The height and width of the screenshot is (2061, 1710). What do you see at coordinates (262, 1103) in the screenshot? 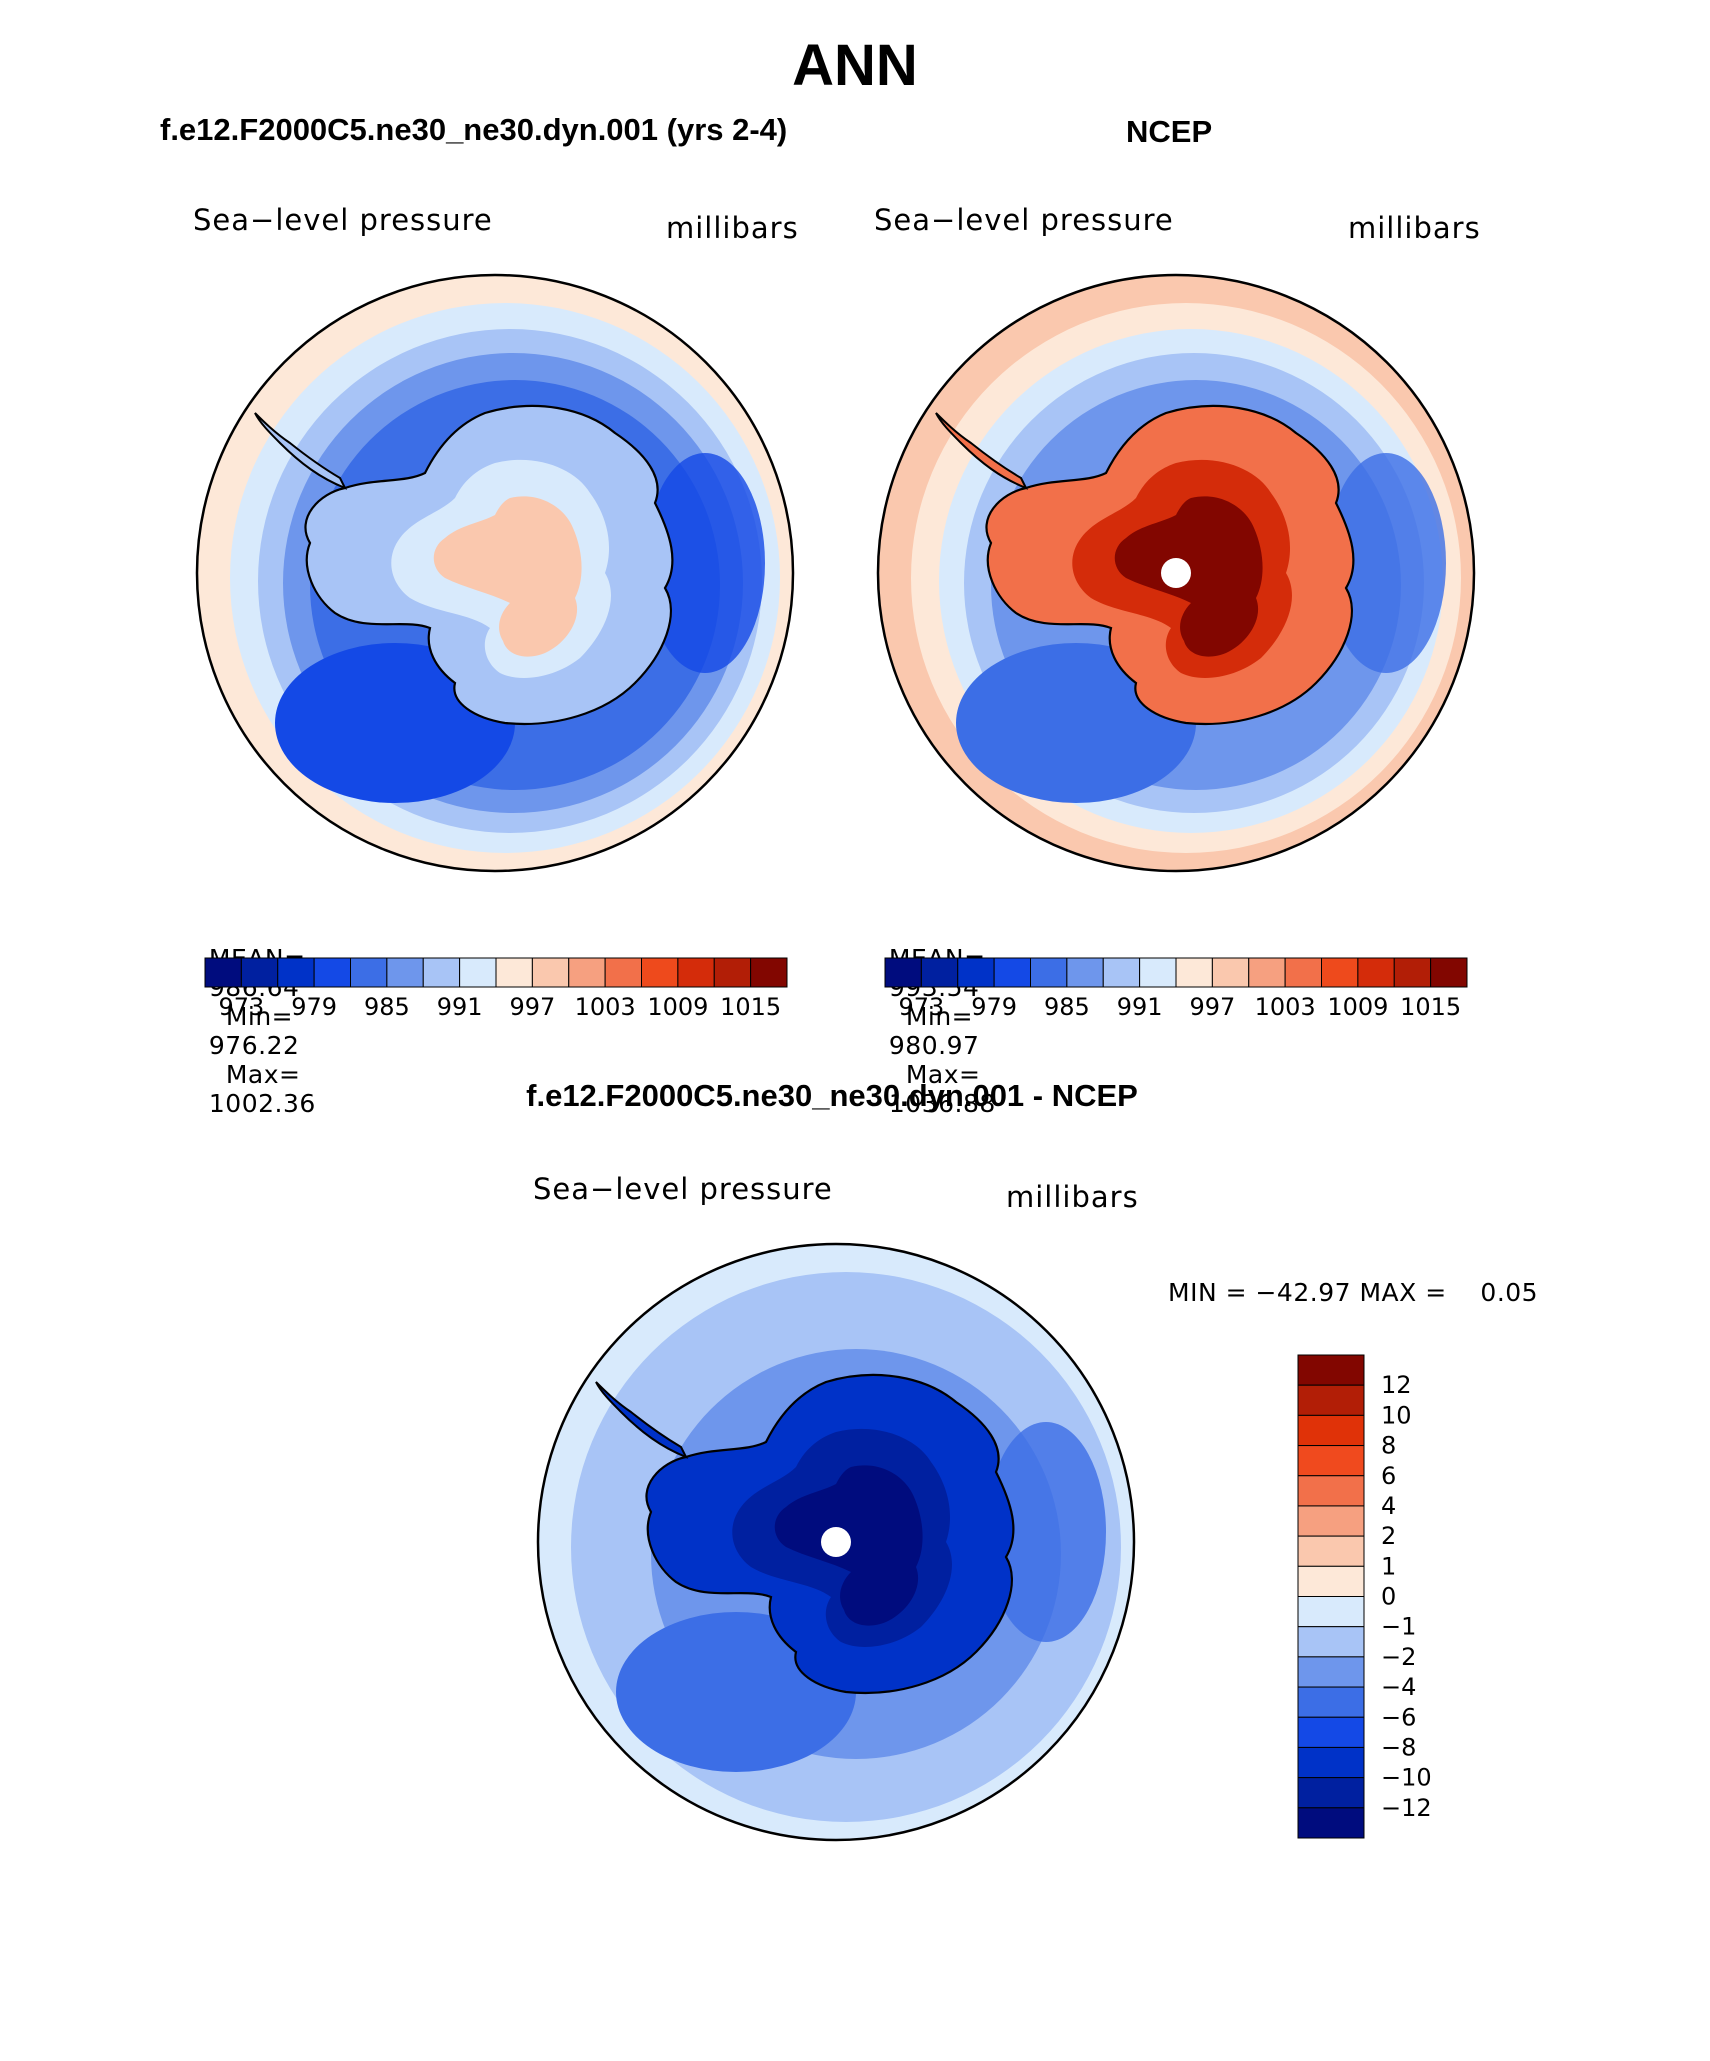
I see `model-max-value: 1002.36` at bounding box center [262, 1103].